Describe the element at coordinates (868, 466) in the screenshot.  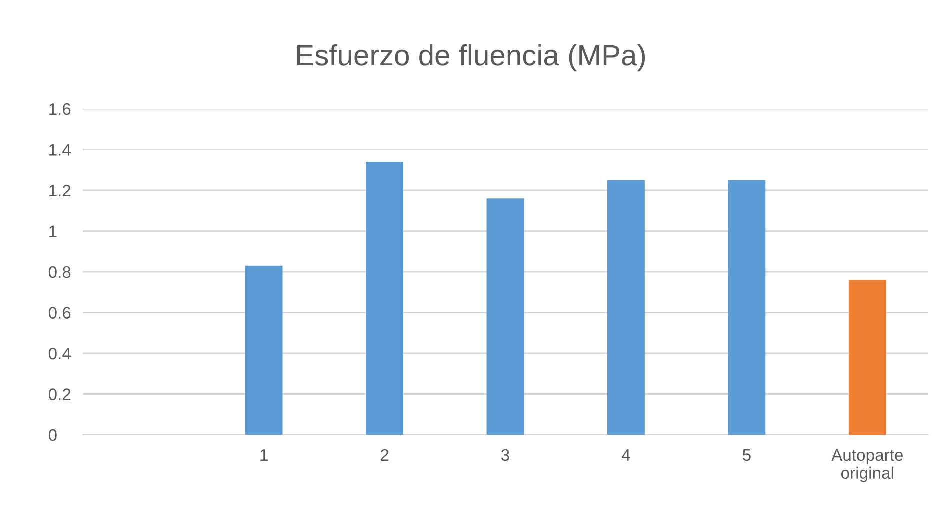
I see `x-tick-label: Autoparte original` at that location.